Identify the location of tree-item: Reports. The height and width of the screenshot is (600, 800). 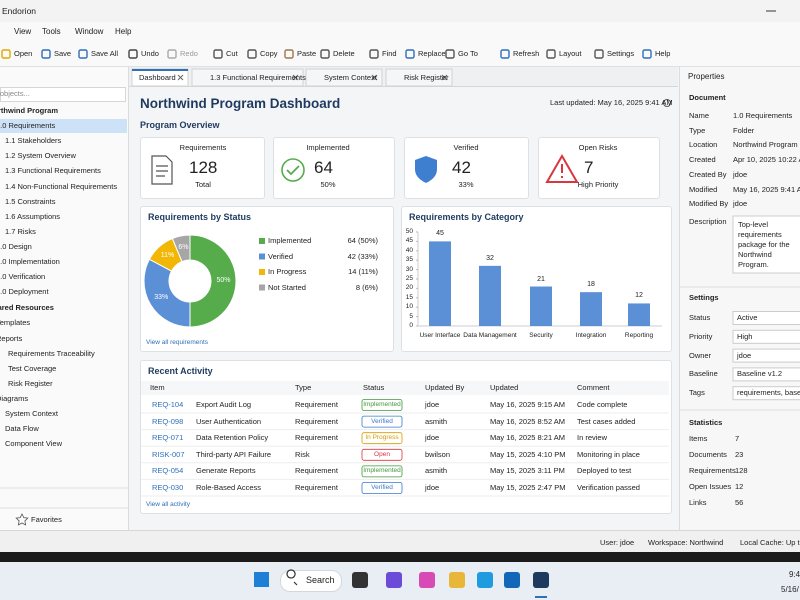
(11, 338).